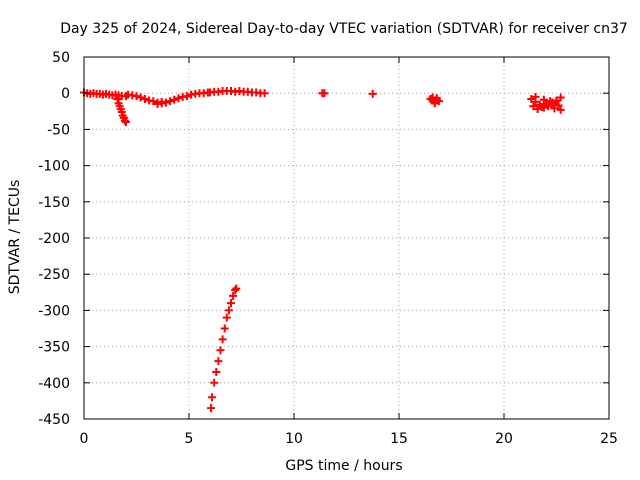 This screenshot has width=640, height=480. Describe the element at coordinates (237, 92) in the screenshot. I see `series-seg-6-8.5h` at that location.